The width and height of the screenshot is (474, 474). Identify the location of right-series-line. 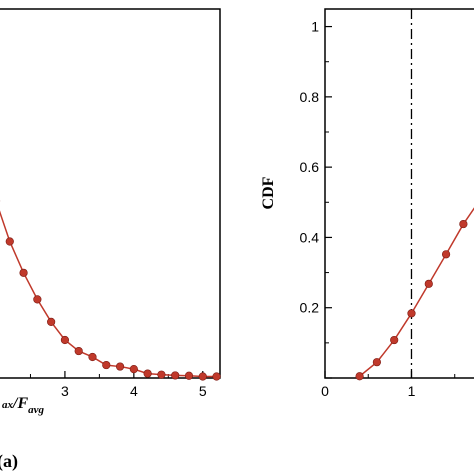
(416, 292).